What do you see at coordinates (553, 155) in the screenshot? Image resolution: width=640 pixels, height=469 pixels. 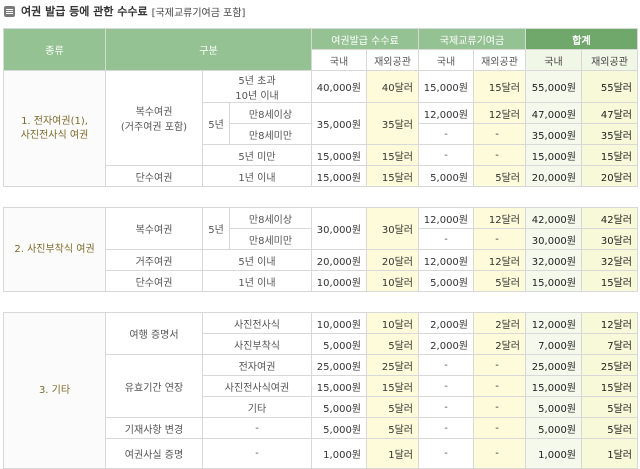 I see `total-domestic: 15,000원` at bounding box center [553, 155].